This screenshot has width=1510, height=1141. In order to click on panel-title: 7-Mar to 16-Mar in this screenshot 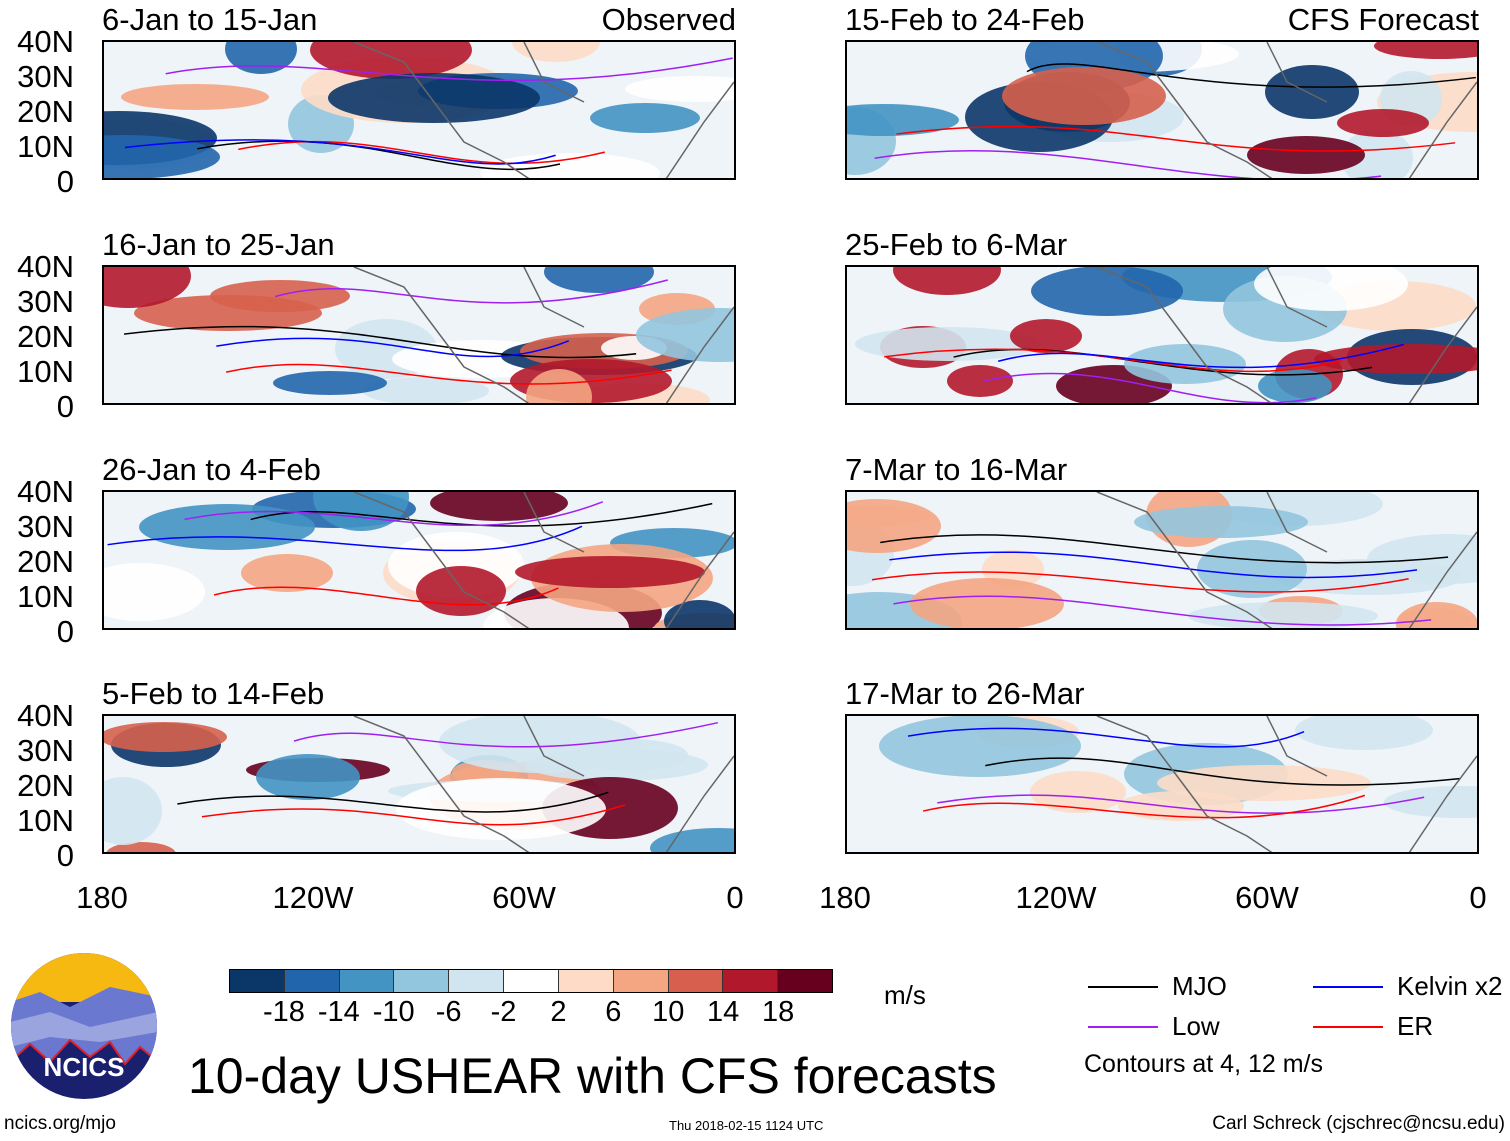, I will do `click(956, 469)`.